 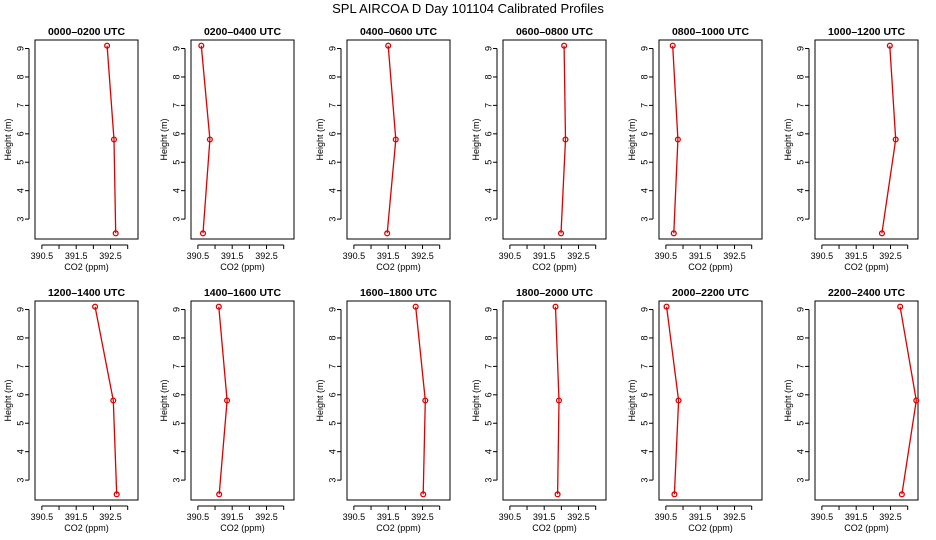 What do you see at coordinates (86, 293) in the screenshot?
I see `panel-title: 1200–1400 UTC` at bounding box center [86, 293].